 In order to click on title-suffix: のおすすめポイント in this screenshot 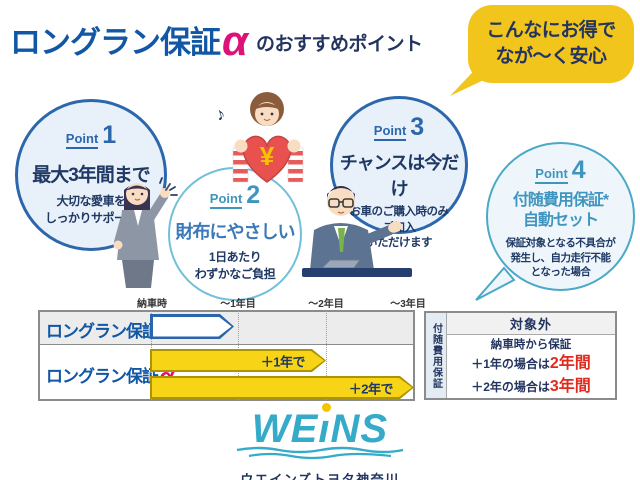, I will do `click(339, 44)`.